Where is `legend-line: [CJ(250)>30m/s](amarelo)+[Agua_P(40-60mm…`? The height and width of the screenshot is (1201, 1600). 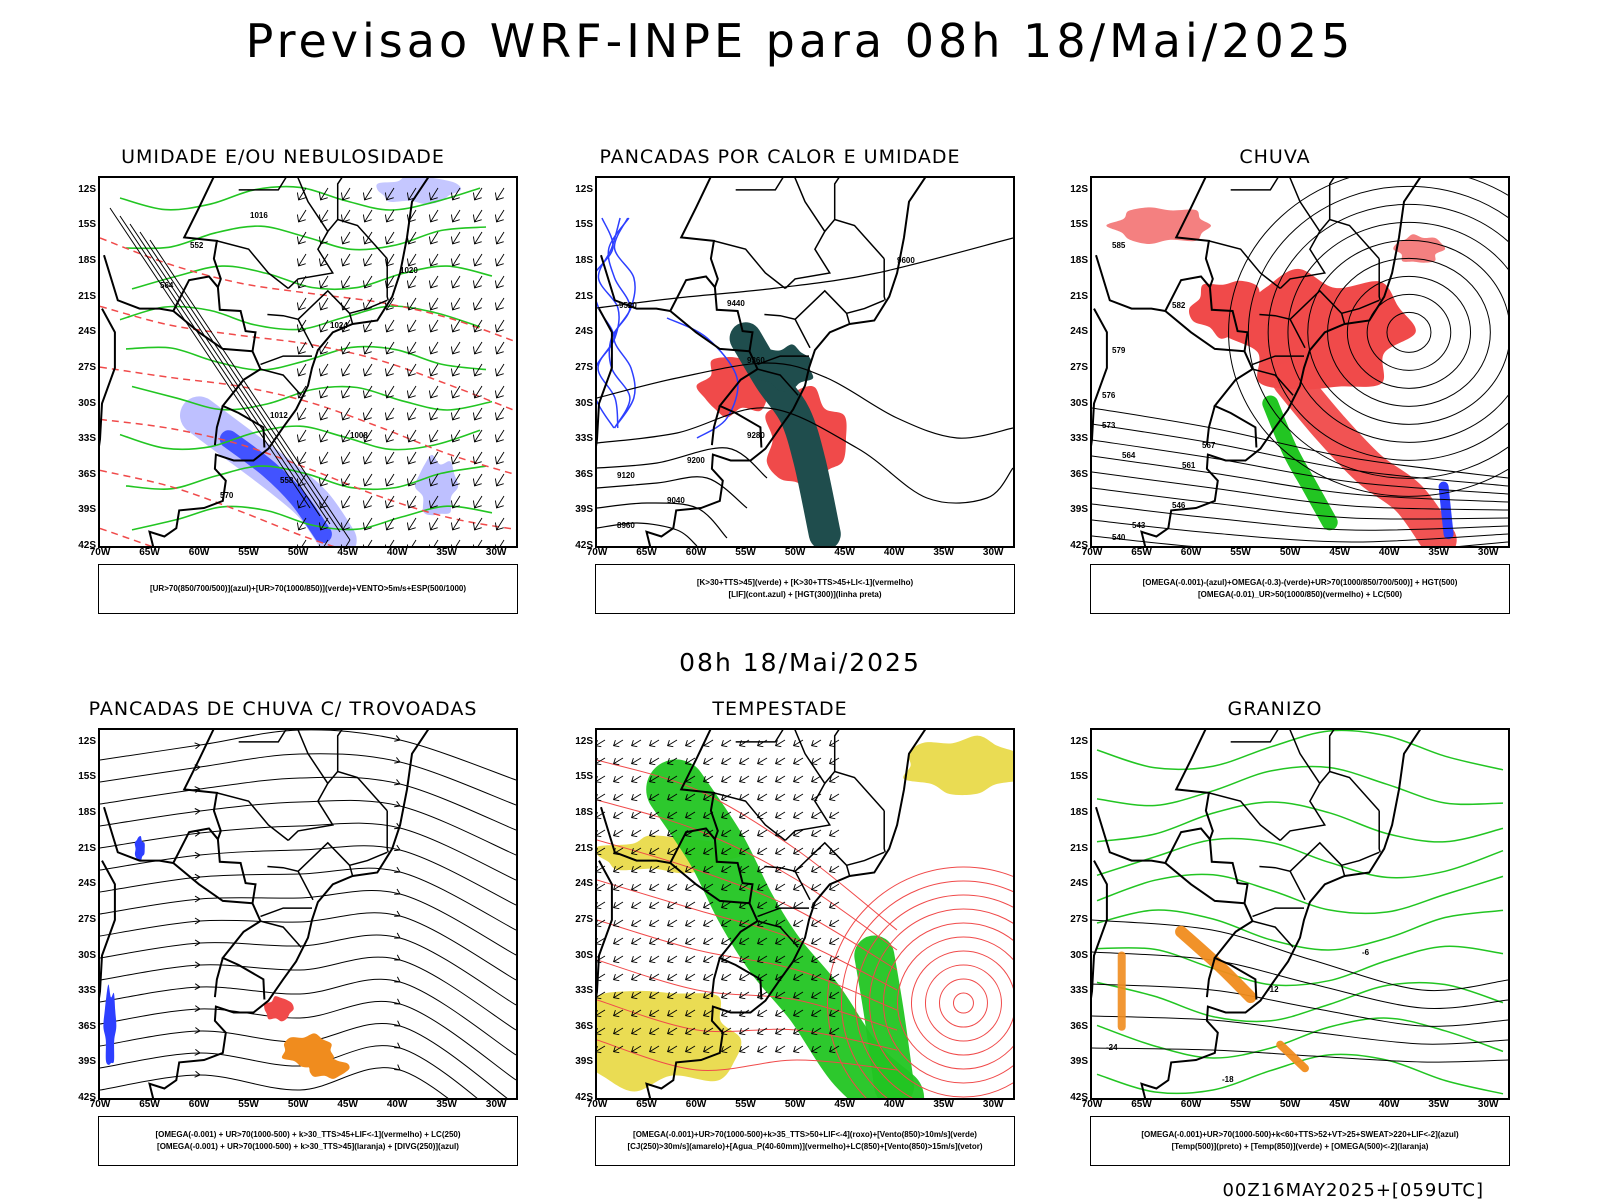 legend-line: [CJ(250)>30m/s](amarelo)+[Agua_P(40-60mm… is located at coordinates (805, 1146).